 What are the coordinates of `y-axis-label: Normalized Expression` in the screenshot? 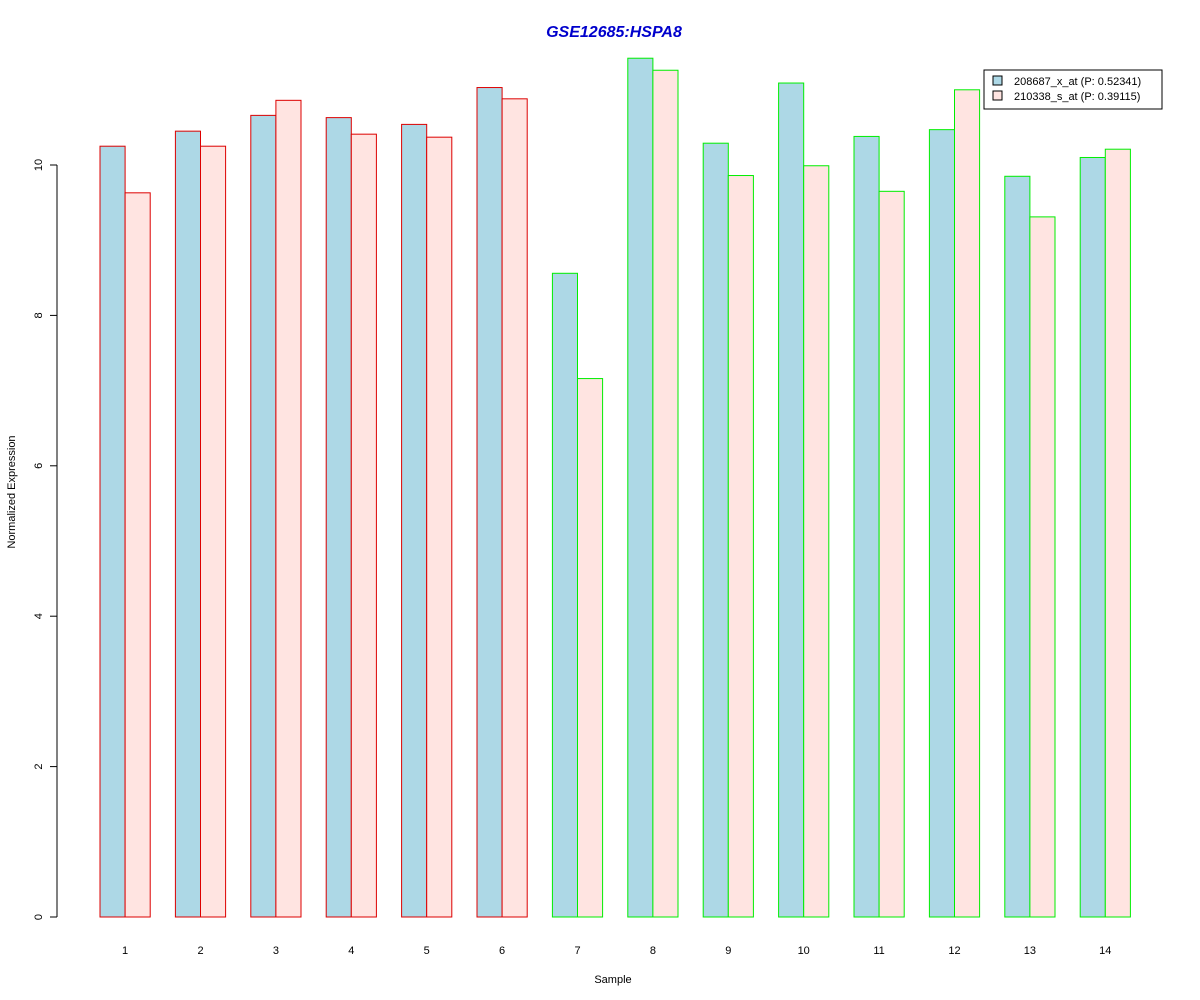 It's located at (12, 491).